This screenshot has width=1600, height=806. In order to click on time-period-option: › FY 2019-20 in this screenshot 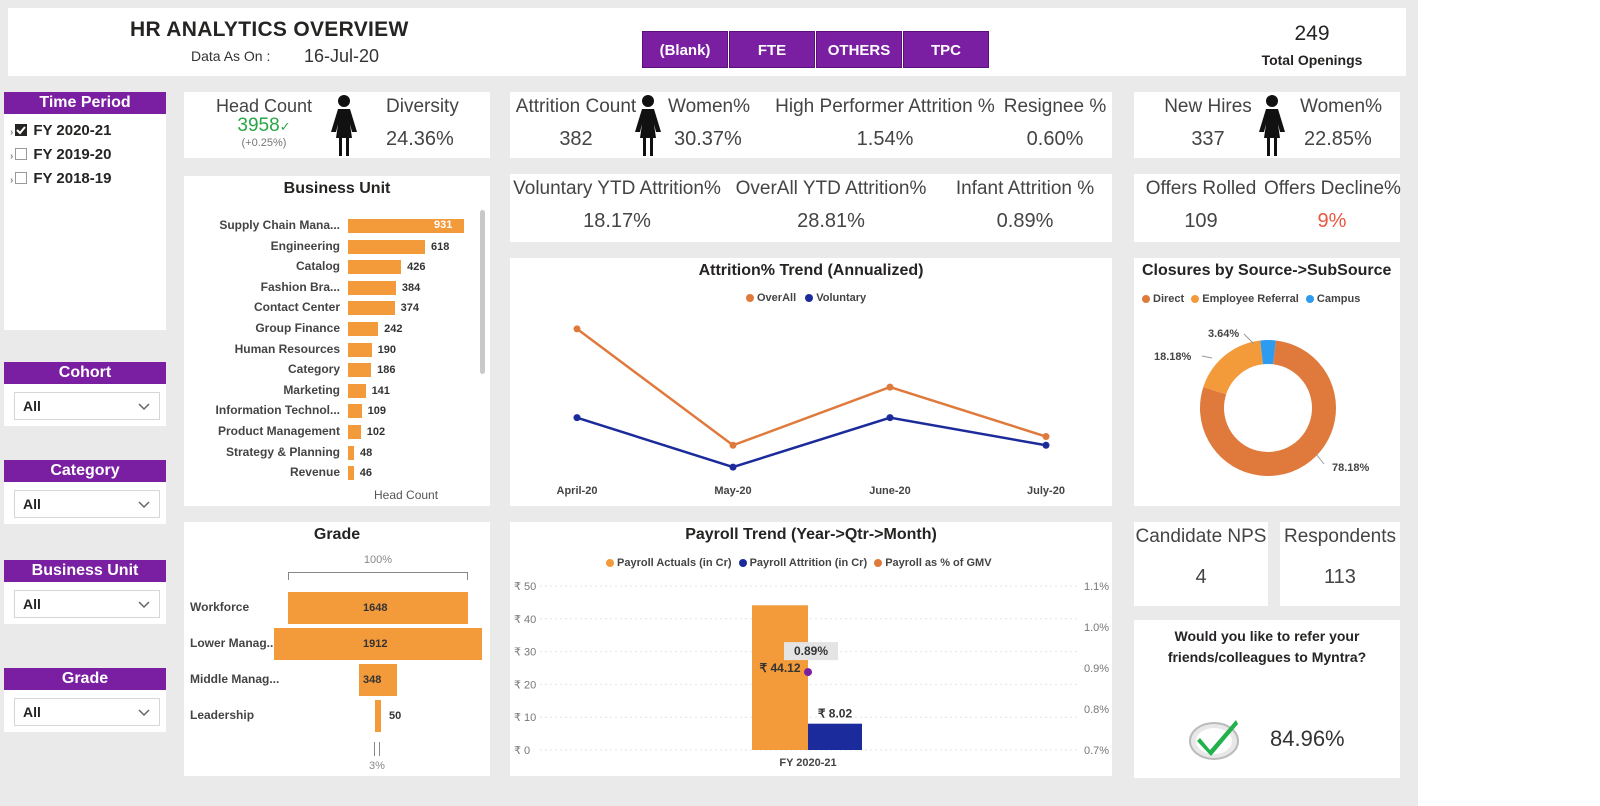, I will do `click(60, 154)`.